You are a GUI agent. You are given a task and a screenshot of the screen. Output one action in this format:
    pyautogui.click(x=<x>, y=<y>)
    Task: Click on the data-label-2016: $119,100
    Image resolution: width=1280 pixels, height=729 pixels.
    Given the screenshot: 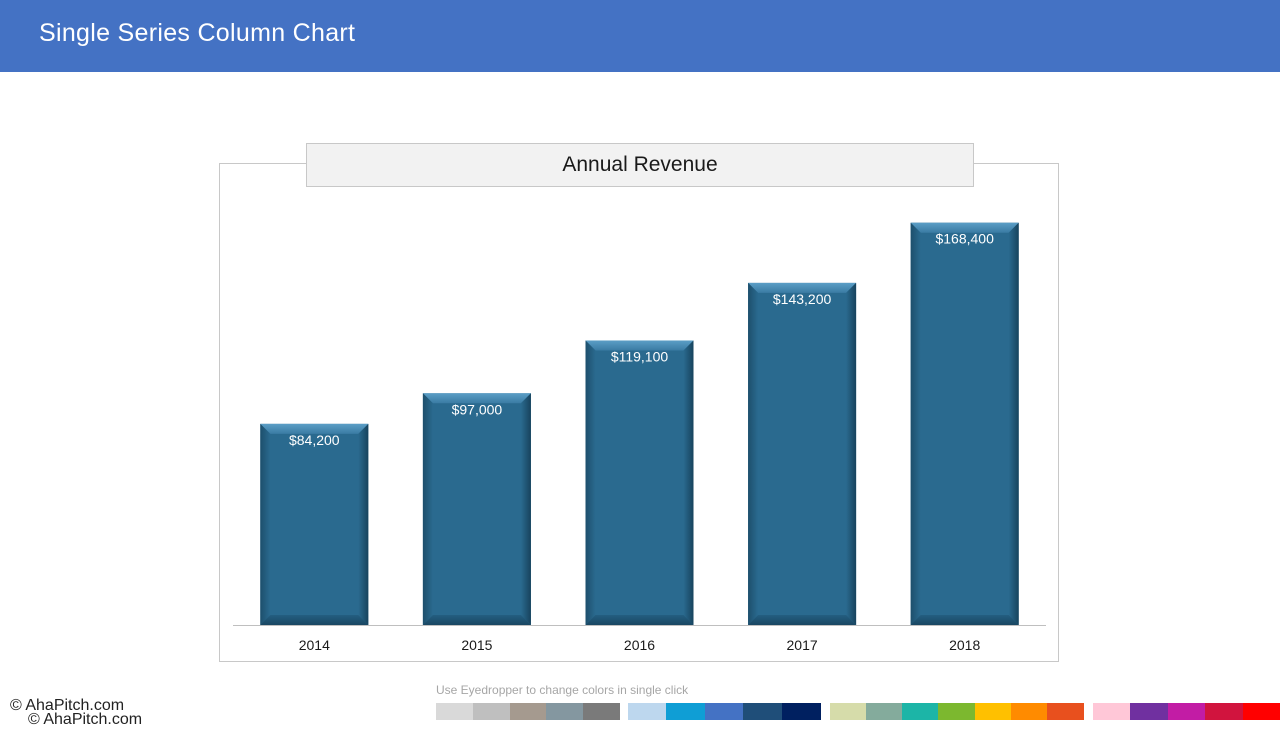 What is the action you would take?
    pyautogui.click(x=640, y=356)
    